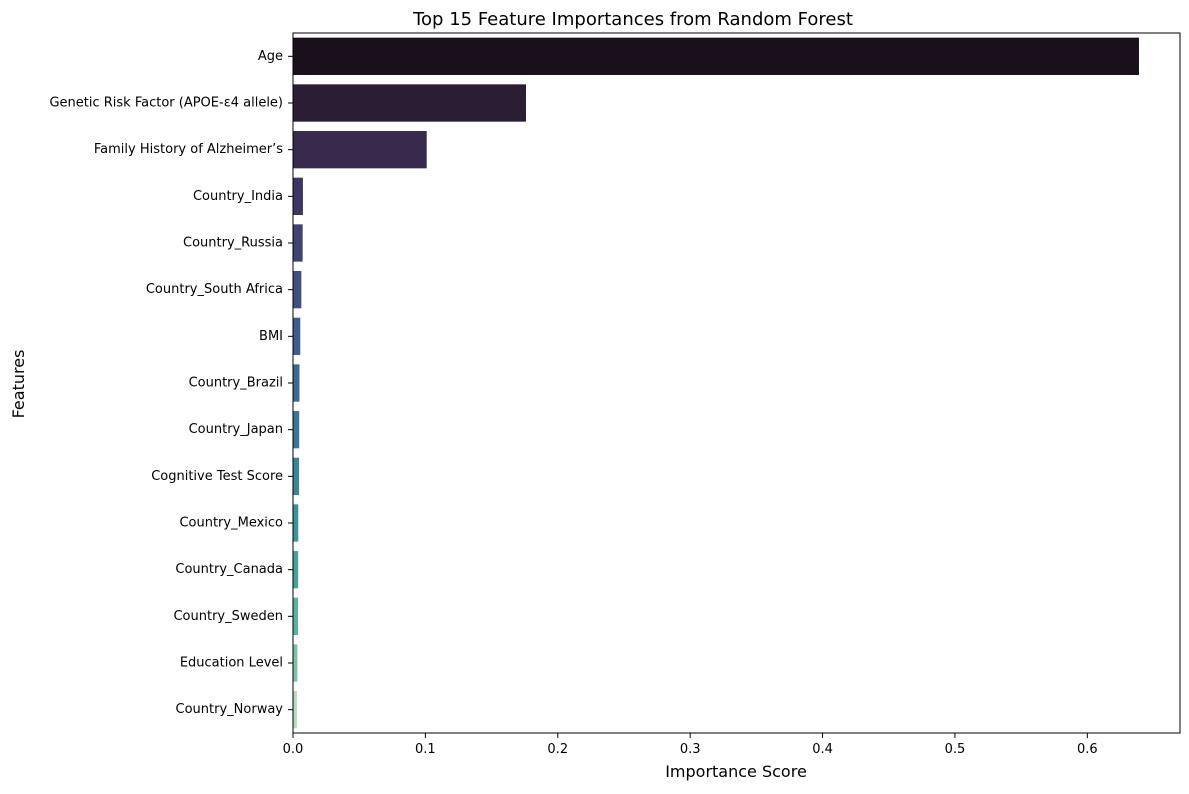 The width and height of the screenshot is (1189, 794). What do you see at coordinates (166, 103) in the screenshot?
I see `y-tick-label: Genetic Risk Factor (APOE-ε4 allele)` at bounding box center [166, 103].